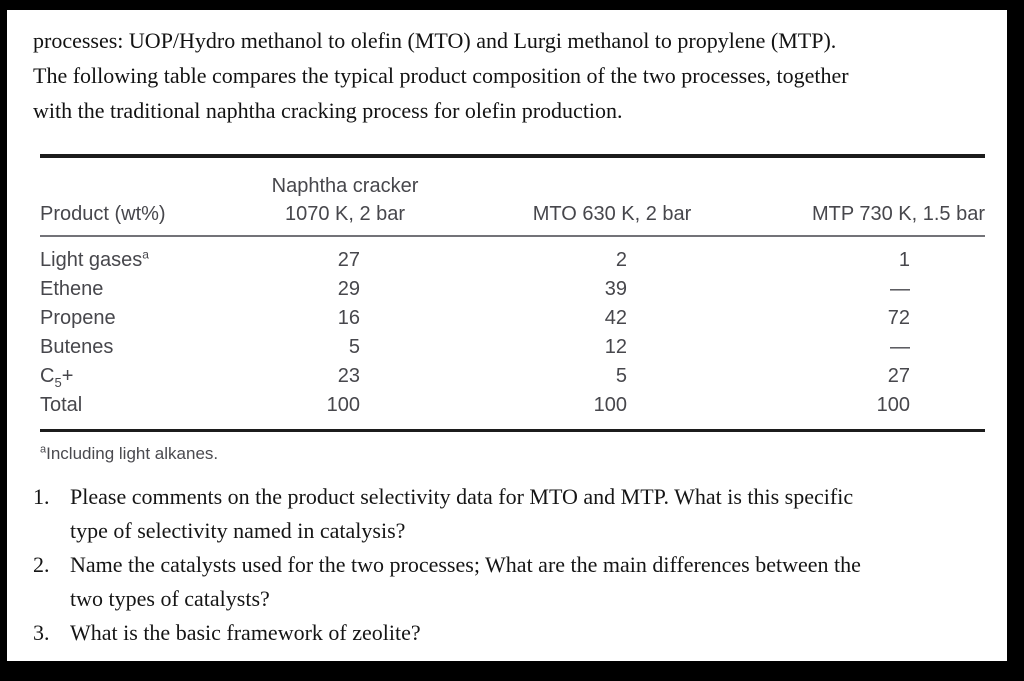 This screenshot has width=1024, height=681. What do you see at coordinates (345, 214) in the screenshot?
I see `naphtha-header-line2: 1070 K, 2 bar` at bounding box center [345, 214].